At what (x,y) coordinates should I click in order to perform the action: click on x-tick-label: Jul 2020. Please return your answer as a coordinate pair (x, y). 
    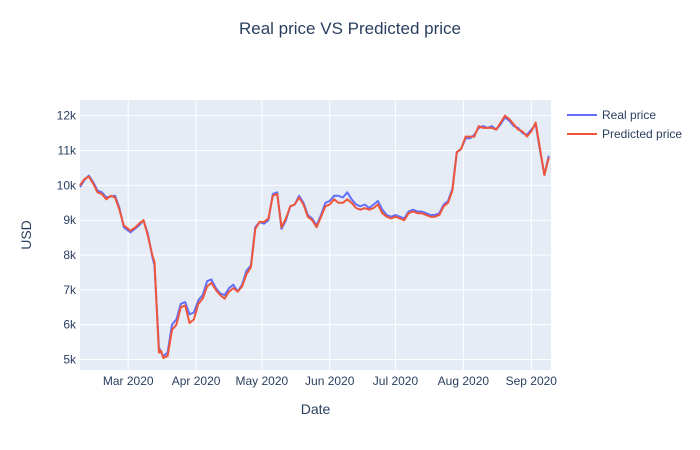
    Looking at the image, I should click on (396, 381).